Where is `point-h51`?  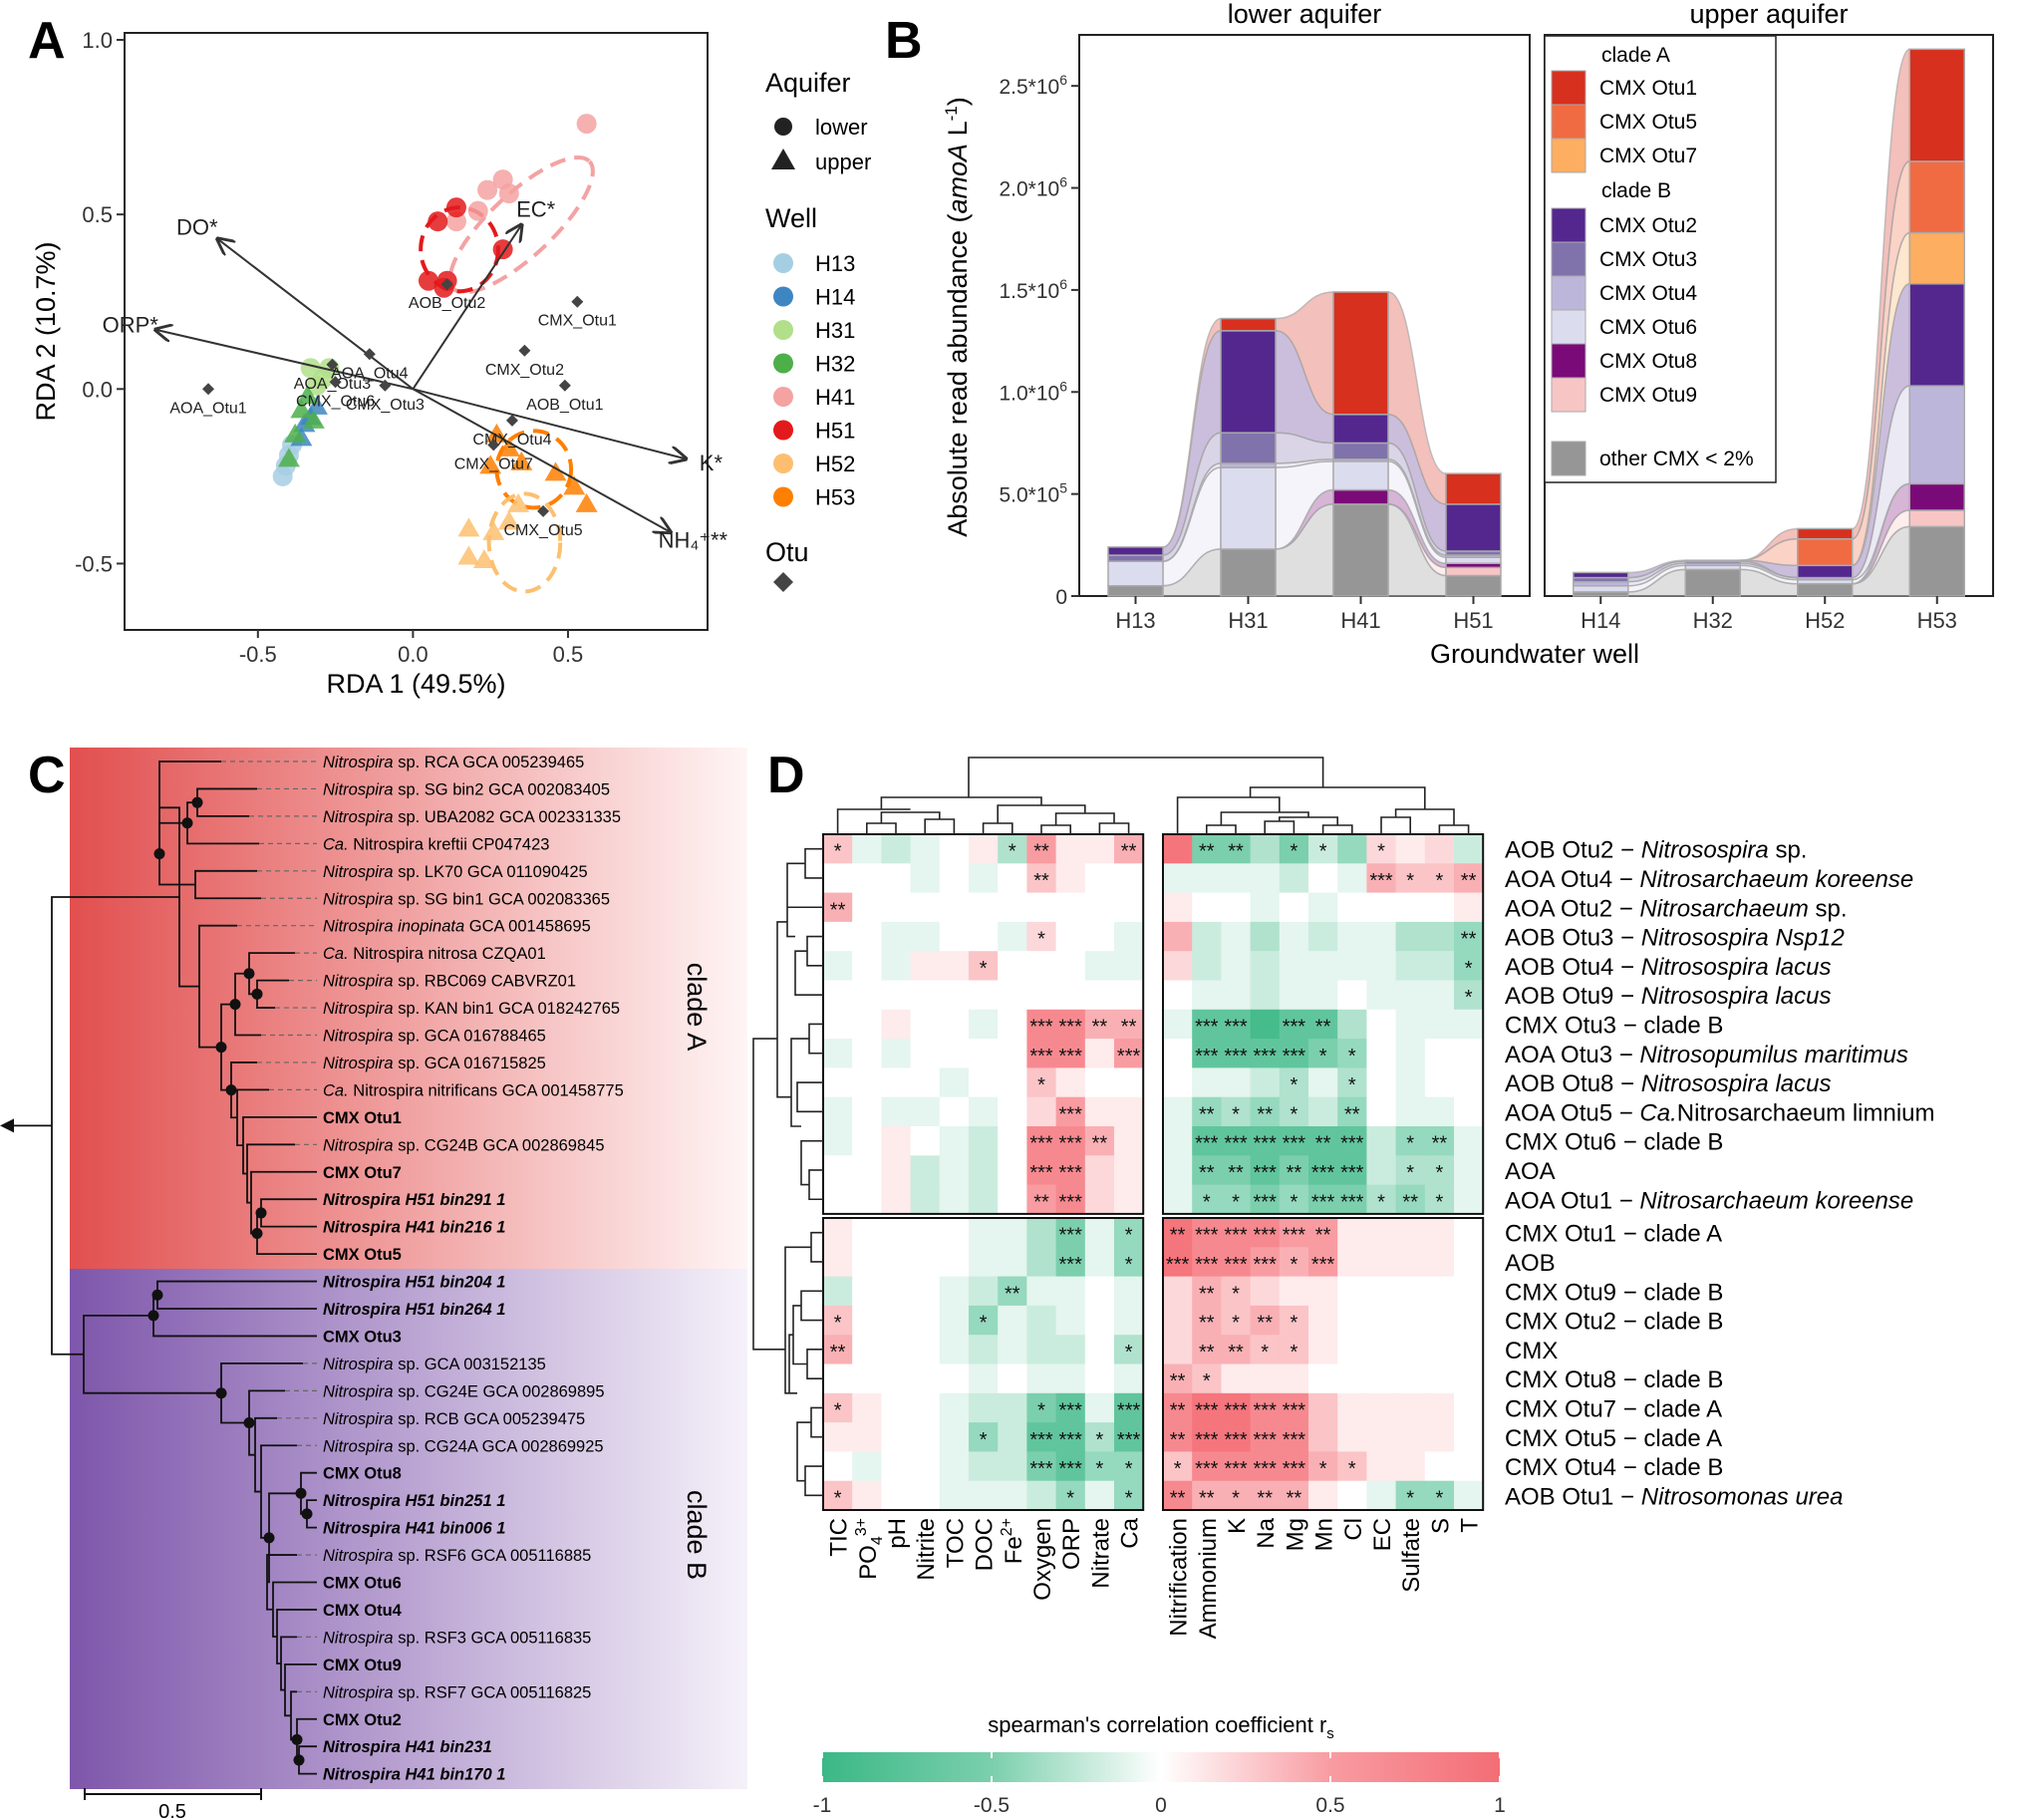
point-h51 is located at coordinates (455, 207).